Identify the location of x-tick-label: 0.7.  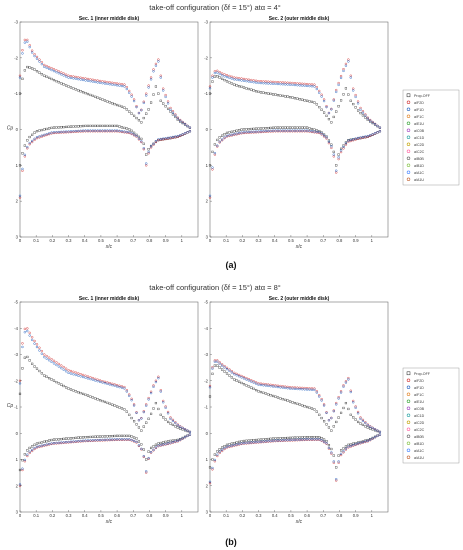
(133, 240).